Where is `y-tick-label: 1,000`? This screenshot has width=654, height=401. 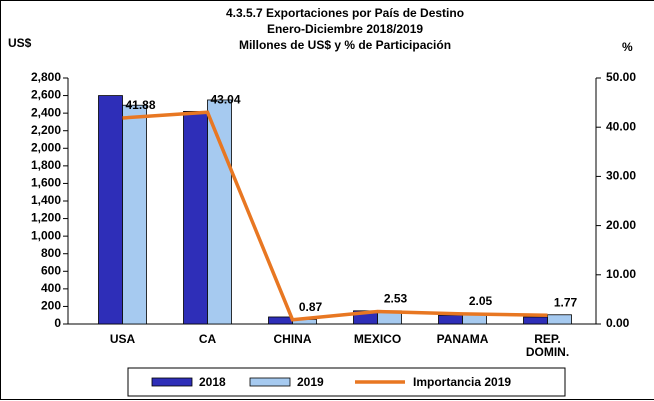 y-tick-label: 1,000 is located at coordinates (46, 235).